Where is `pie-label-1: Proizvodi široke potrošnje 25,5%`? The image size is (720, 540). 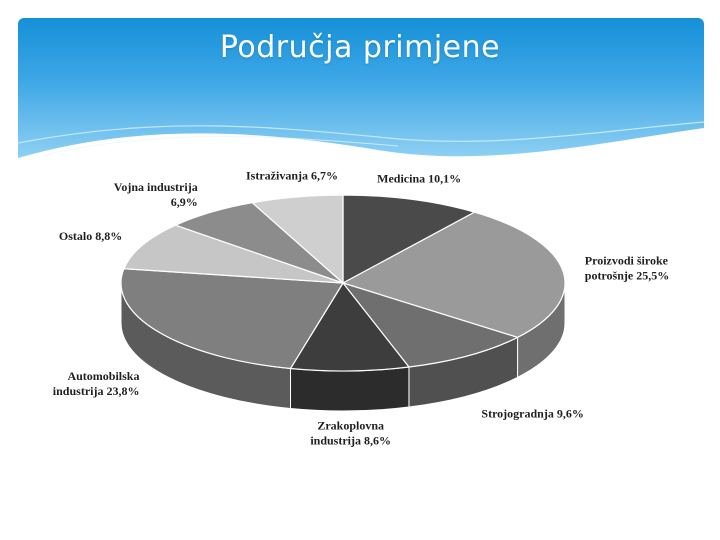 pie-label-1: Proizvodi široke potrošnje 25,5% is located at coordinates (627, 268).